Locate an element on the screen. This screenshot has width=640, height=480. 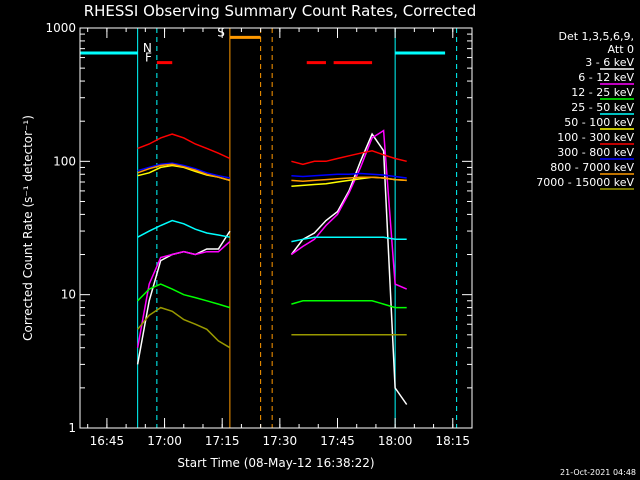
x-tick-label: 17:15 is located at coordinates (222, 441).